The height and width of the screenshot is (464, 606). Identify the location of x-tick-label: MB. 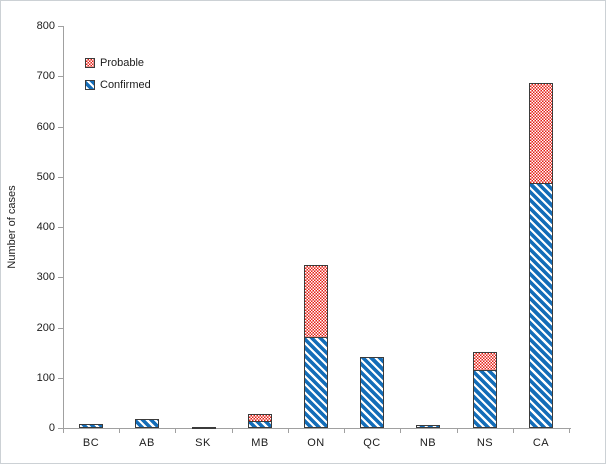
(260, 443).